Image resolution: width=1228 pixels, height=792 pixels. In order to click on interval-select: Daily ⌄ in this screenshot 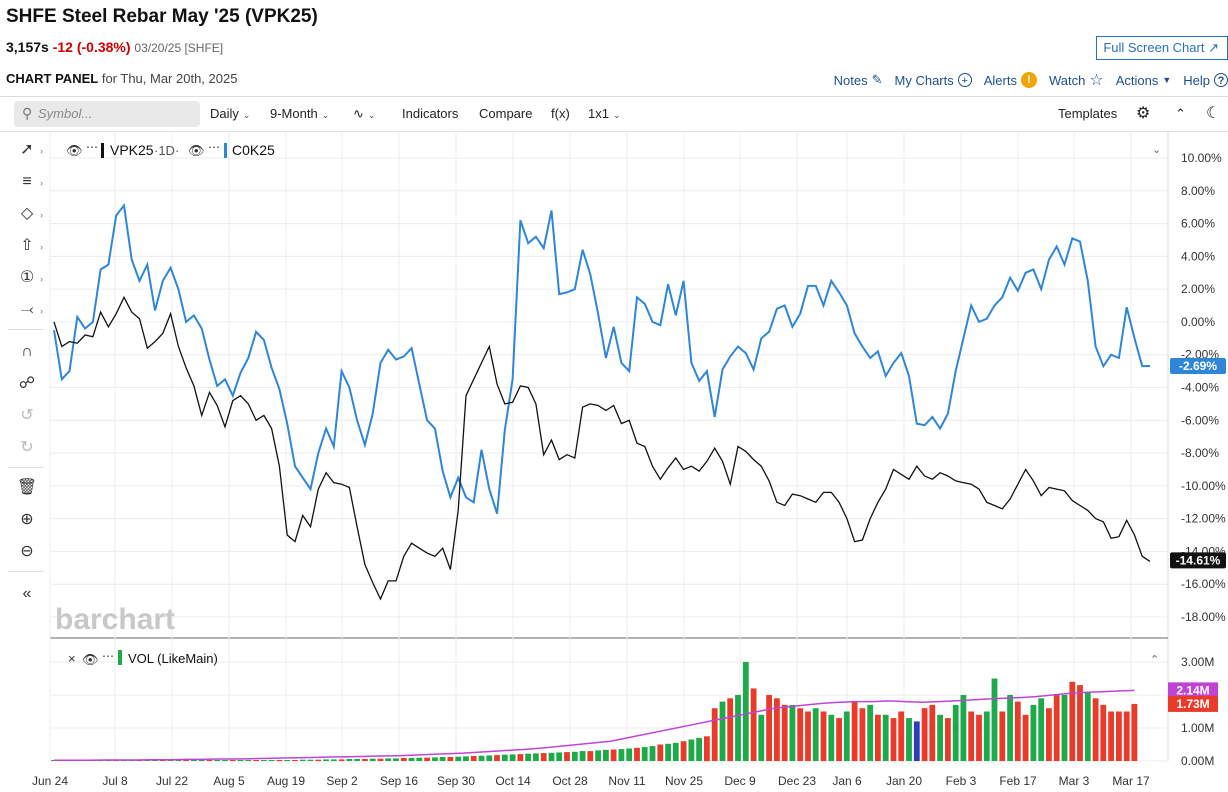, I will do `click(230, 114)`.